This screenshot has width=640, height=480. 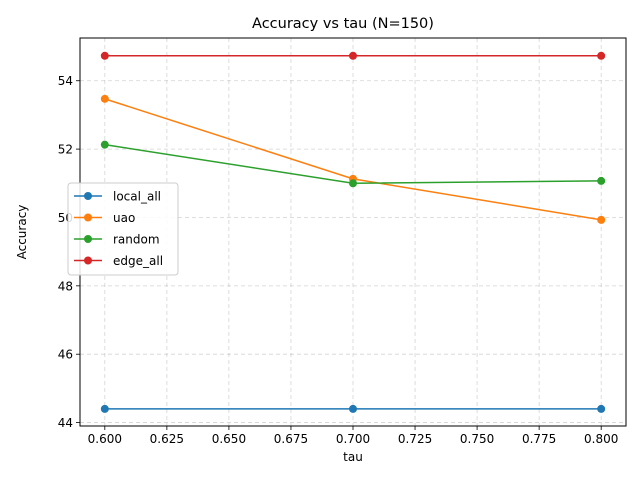 What do you see at coordinates (477, 439) in the screenshot?
I see `x-tick-label: 0.750` at bounding box center [477, 439].